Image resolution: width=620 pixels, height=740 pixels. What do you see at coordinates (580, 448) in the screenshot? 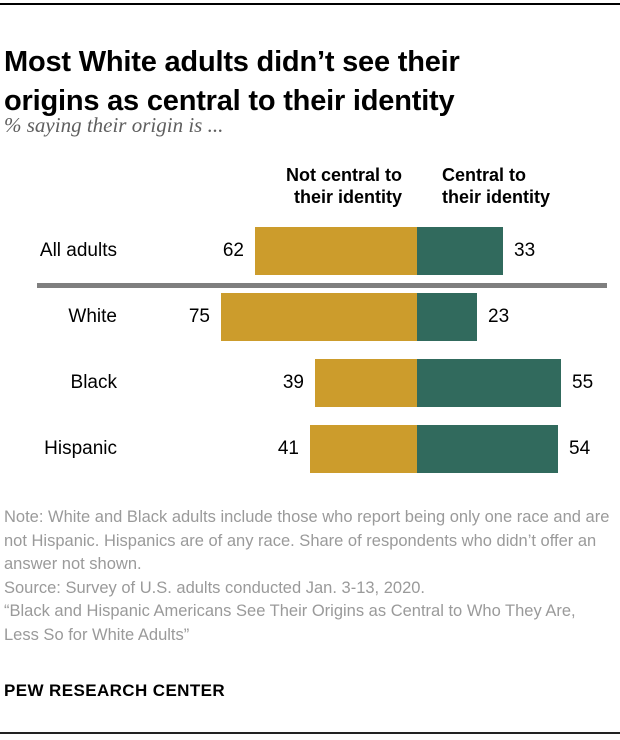
I see `right-value-label: 54` at bounding box center [580, 448].